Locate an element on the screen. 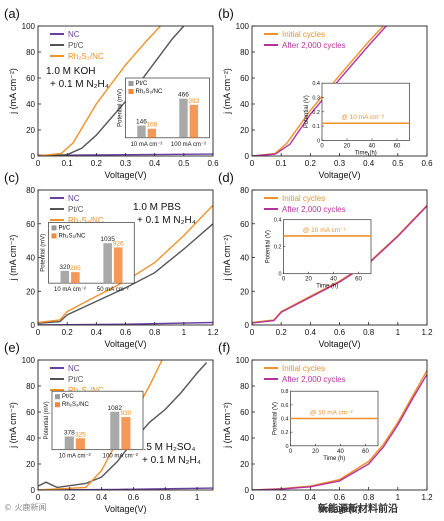 The width and height of the screenshot is (444, 521). watermark-left: © 火鹿新闻 is located at coordinates (25, 507).